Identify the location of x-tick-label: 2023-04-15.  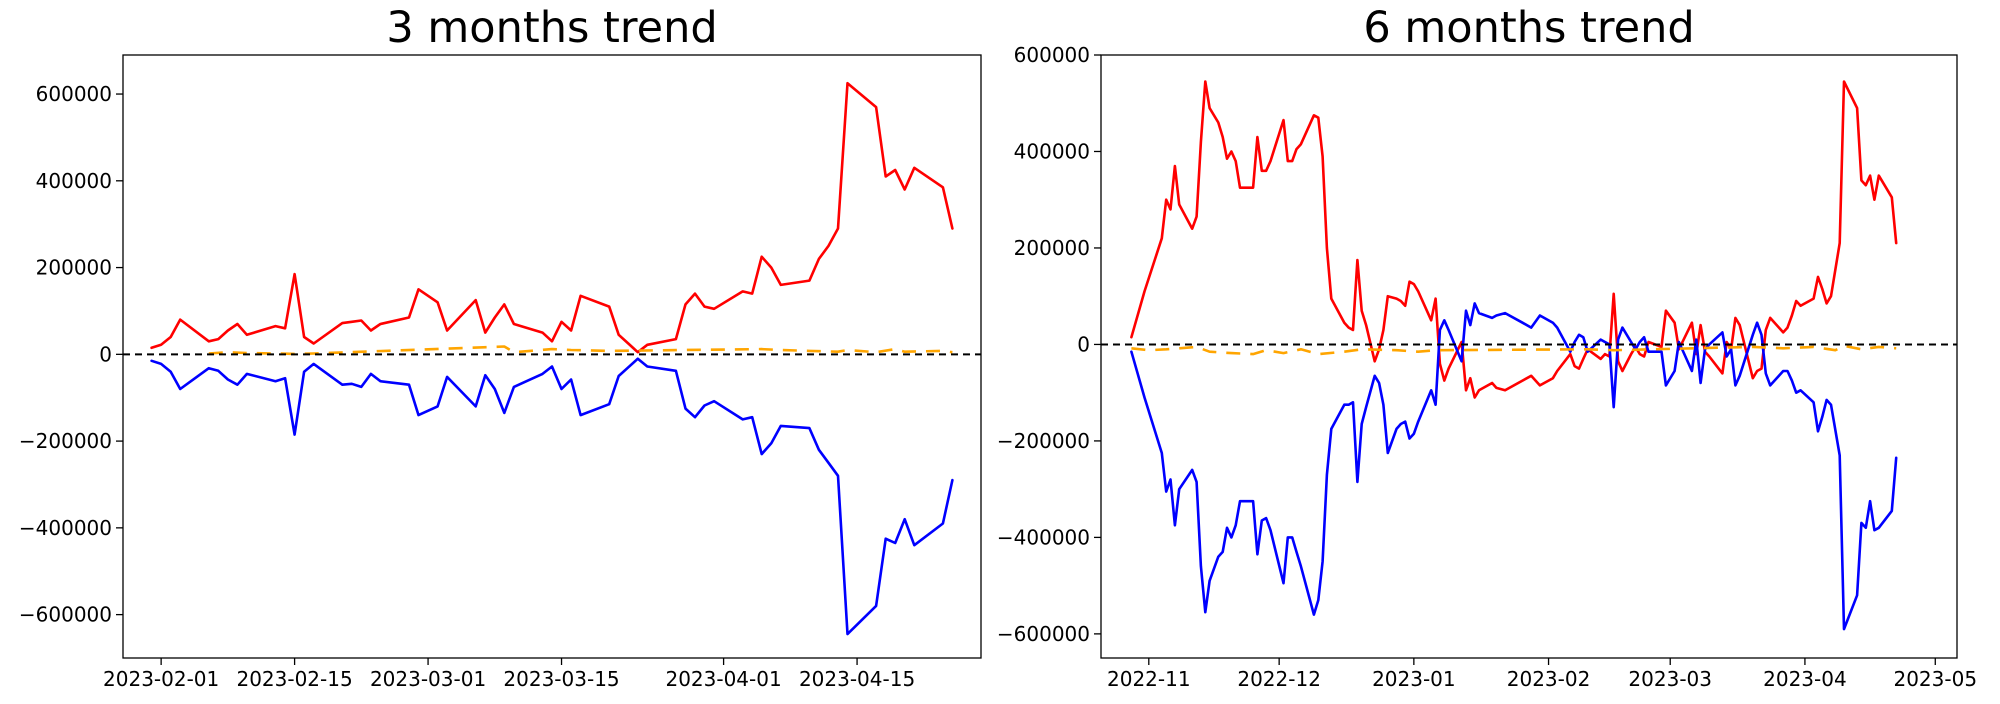
(857, 679).